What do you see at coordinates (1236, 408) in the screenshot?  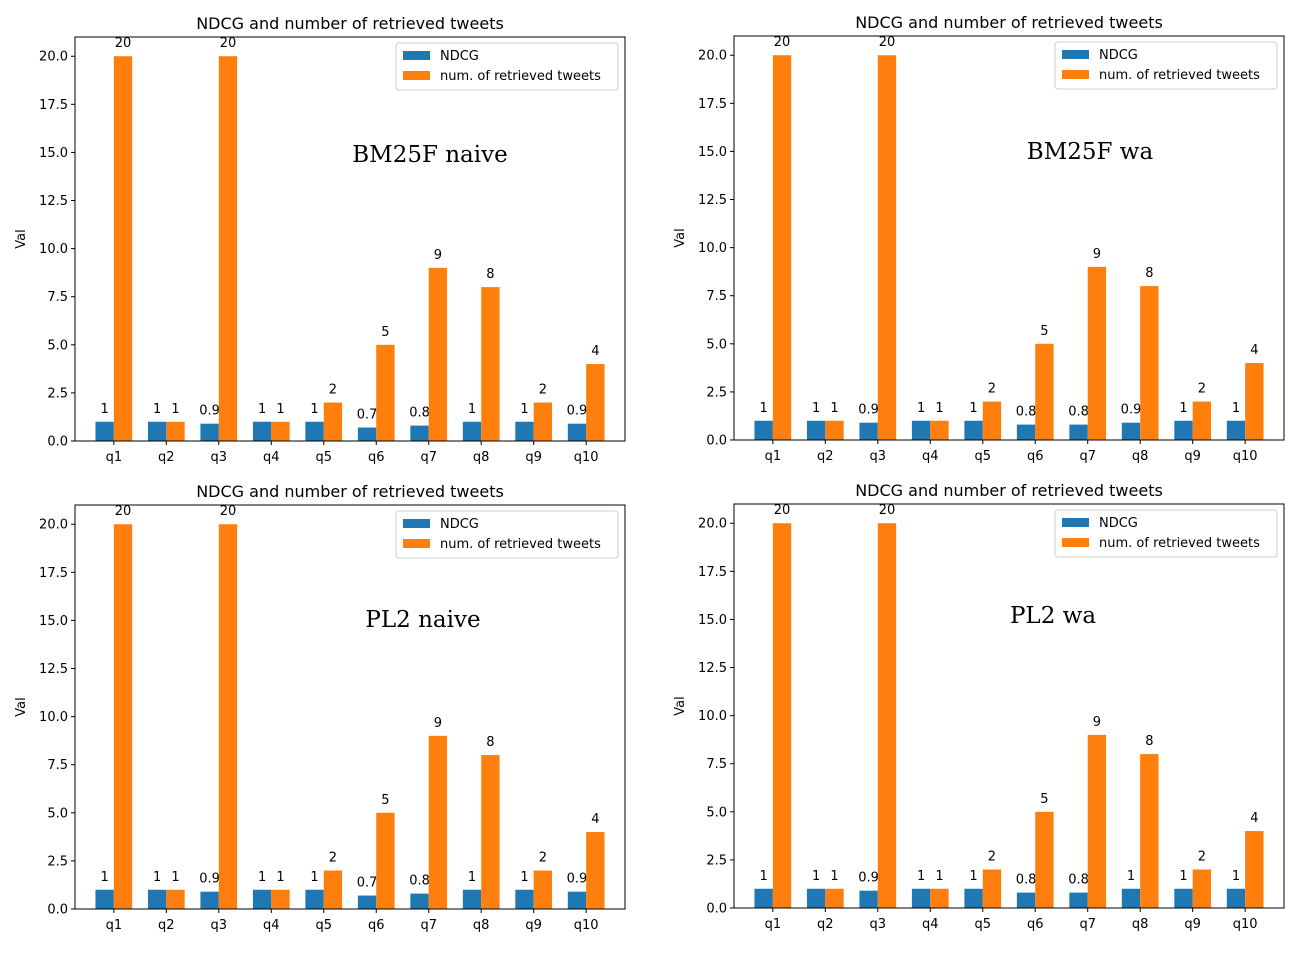 I see `ndcg-label-q10: 1` at bounding box center [1236, 408].